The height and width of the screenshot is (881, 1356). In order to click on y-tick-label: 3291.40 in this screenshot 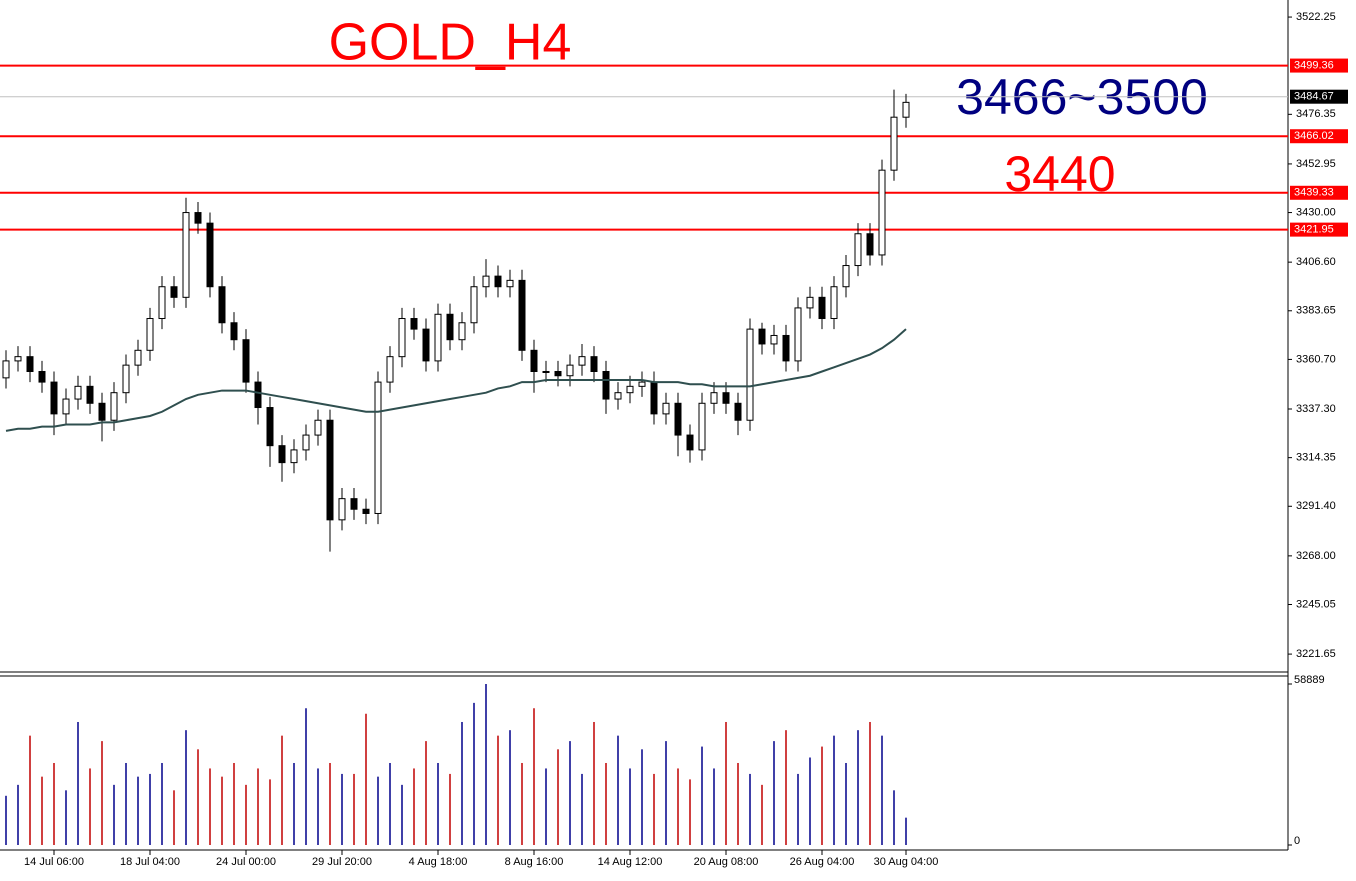, I will do `click(1316, 506)`.